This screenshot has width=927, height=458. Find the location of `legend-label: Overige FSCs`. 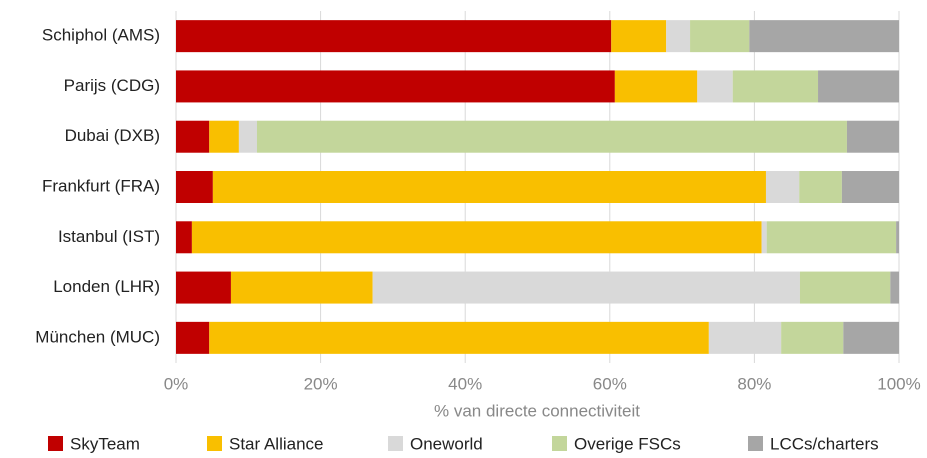

legend-label: Overige FSCs is located at coordinates (627, 443).